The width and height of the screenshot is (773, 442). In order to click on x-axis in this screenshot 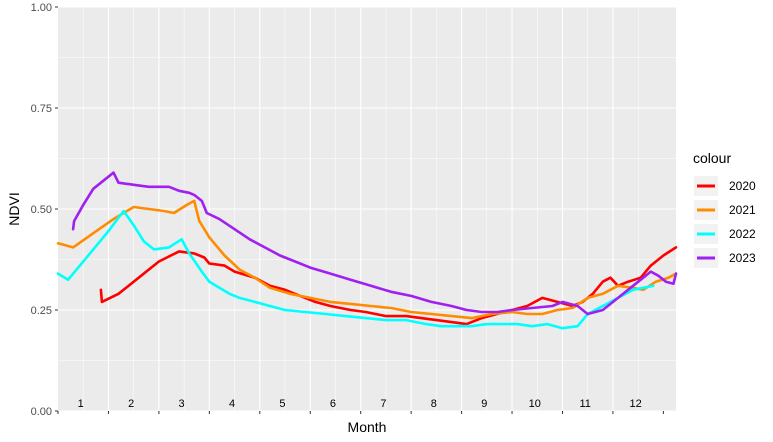, I will do `click(360, 412)`.